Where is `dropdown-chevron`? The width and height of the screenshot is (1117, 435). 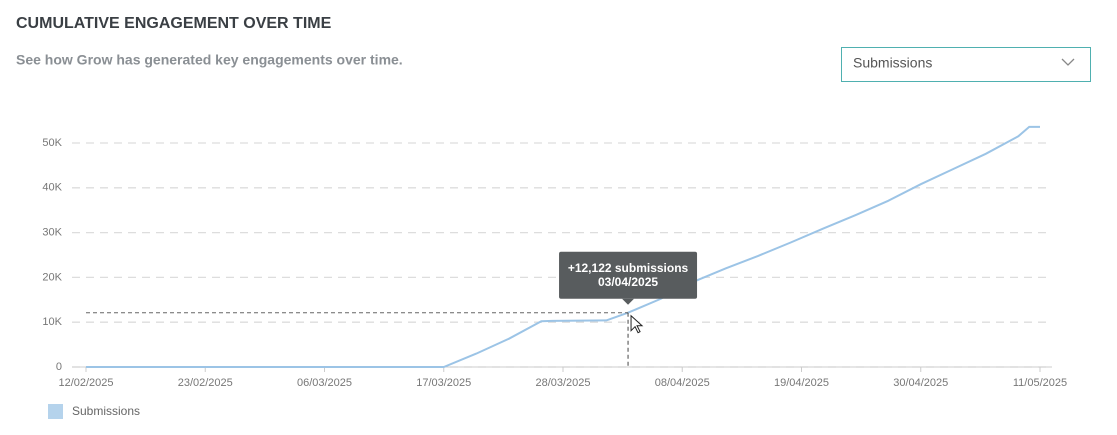
dropdown-chevron is located at coordinates (1068, 62).